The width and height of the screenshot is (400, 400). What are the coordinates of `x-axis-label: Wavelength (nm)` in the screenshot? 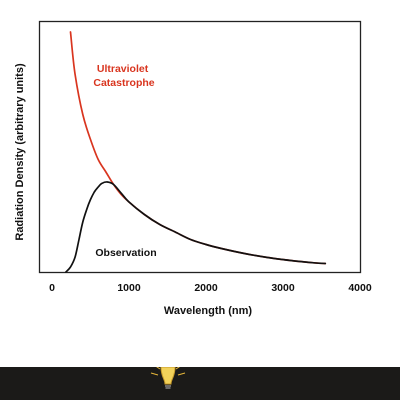 It's located at (208, 311).